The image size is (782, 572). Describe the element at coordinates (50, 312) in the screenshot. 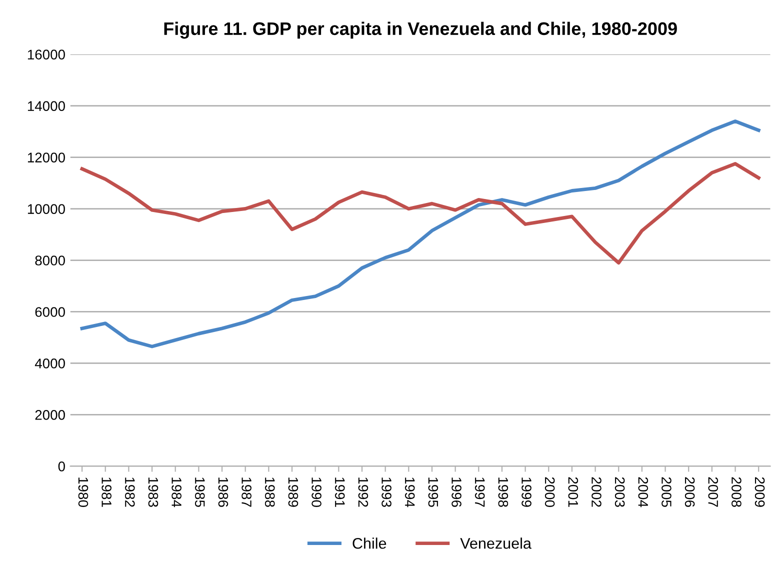

I see `y-tick-label: 6000` at that location.